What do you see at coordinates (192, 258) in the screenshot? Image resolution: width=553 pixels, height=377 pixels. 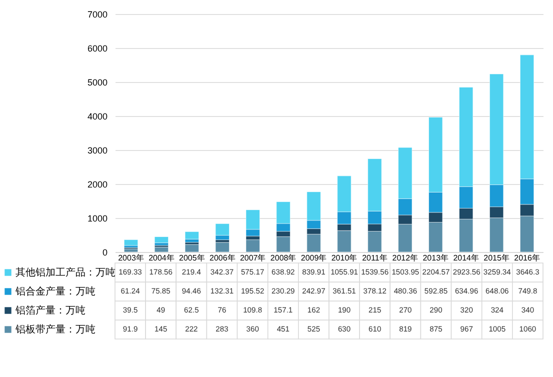 I see `x-tick-label: 2005年` at bounding box center [192, 258].